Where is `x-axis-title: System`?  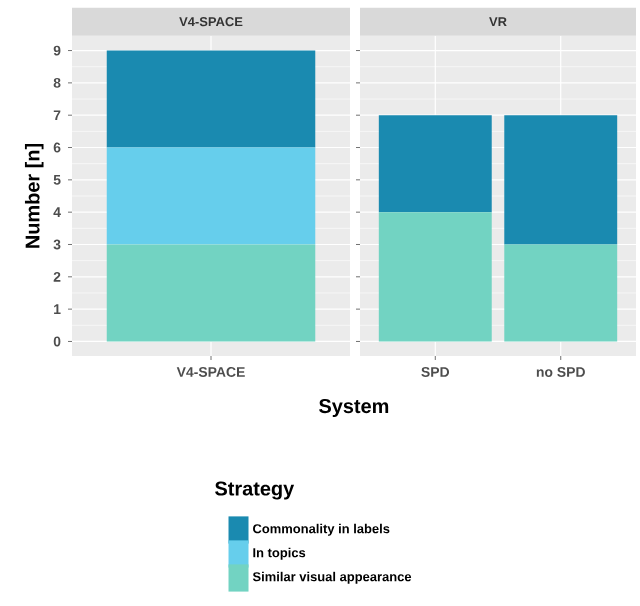
x-axis-title: System is located at coordinates (354, 408).